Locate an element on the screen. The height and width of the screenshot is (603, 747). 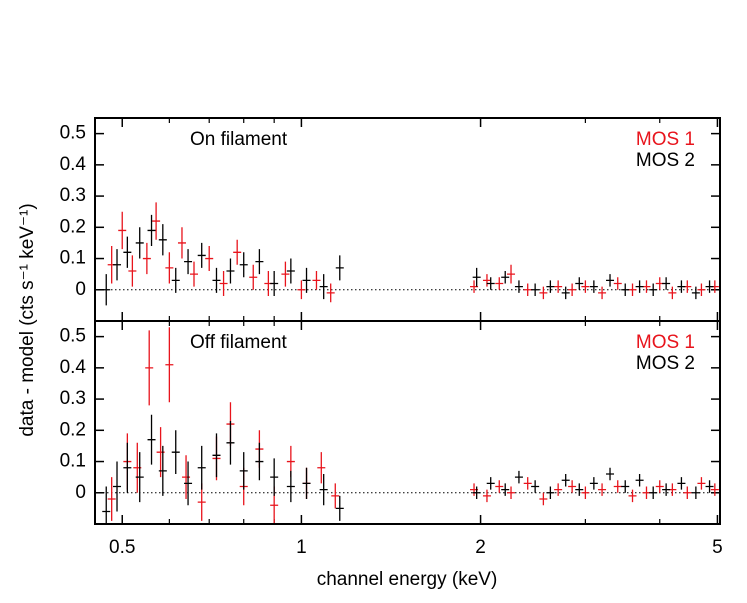
x-tick-label: 0.5 is located at coordinates (122, 547).